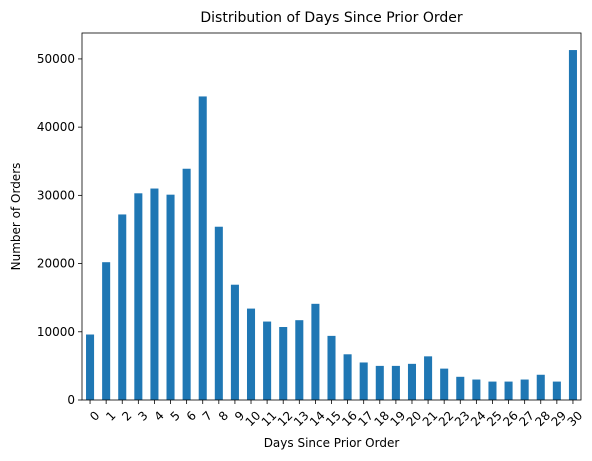 Image resolution: width=592 pixels, height=461 pixels. What do you see at coordinates (158, 415) in the screenshot?
I see `x-tick-label: 4` at bounding box center [158, 415].